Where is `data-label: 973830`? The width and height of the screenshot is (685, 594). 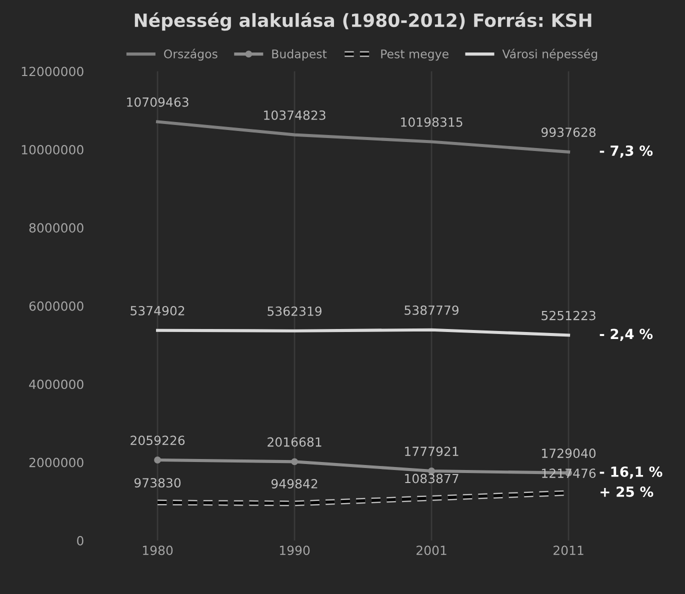
data-label: 973830 is located at coordinates (157, 483).